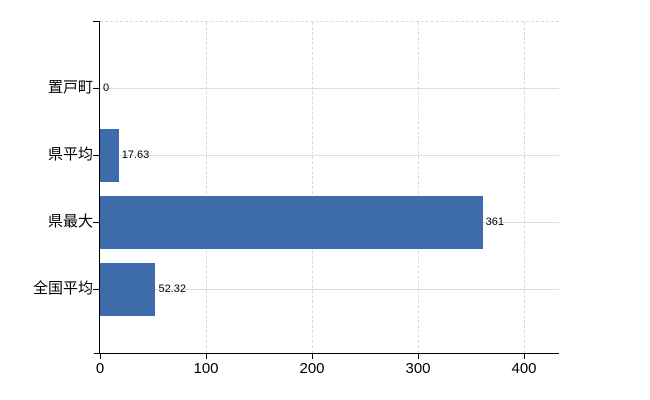 This screenshot has width=650, height=400. Describe the element at coordinates (70, 221) in the screenshot. I see `category-label: 県最大` at that location.